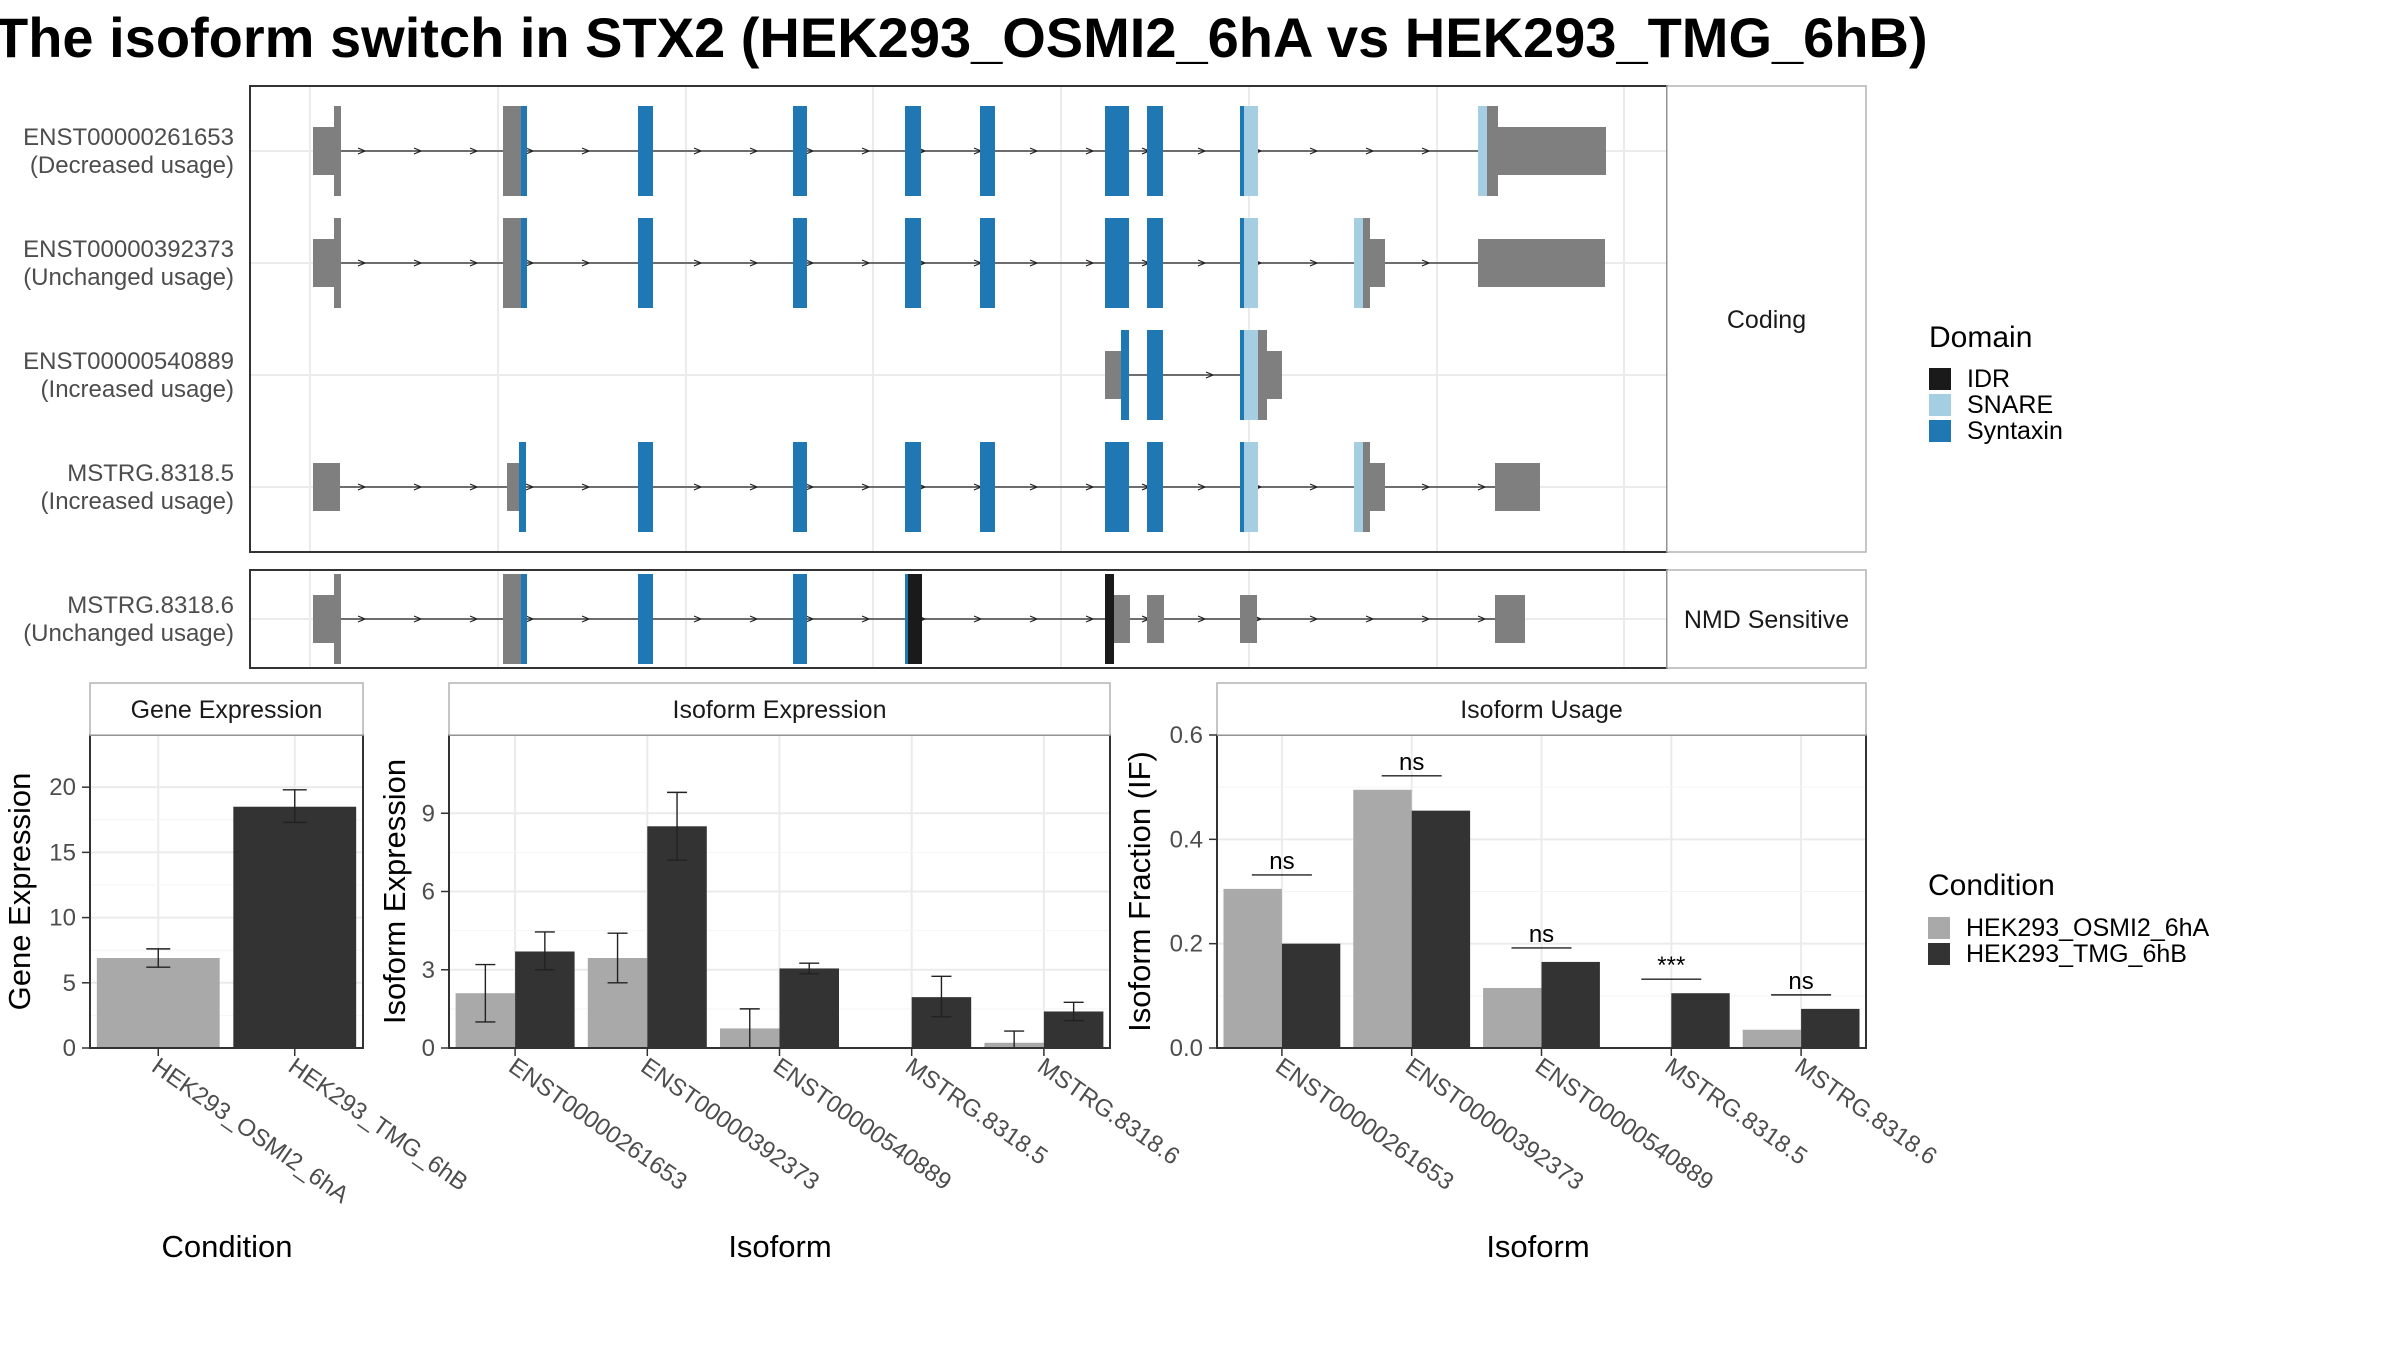  I want to click on transcript-id-label: ENST00000392373, so click(128, 249).